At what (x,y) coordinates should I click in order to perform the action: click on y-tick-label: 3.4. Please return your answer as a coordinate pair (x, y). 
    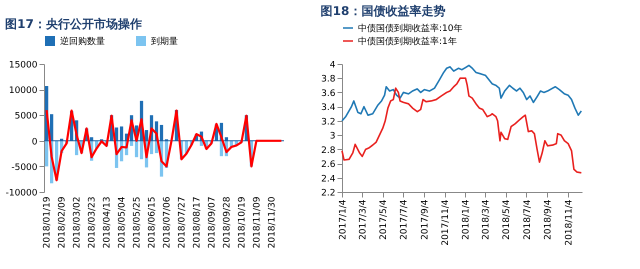
    Looking at the image, I should click on (328, 108).